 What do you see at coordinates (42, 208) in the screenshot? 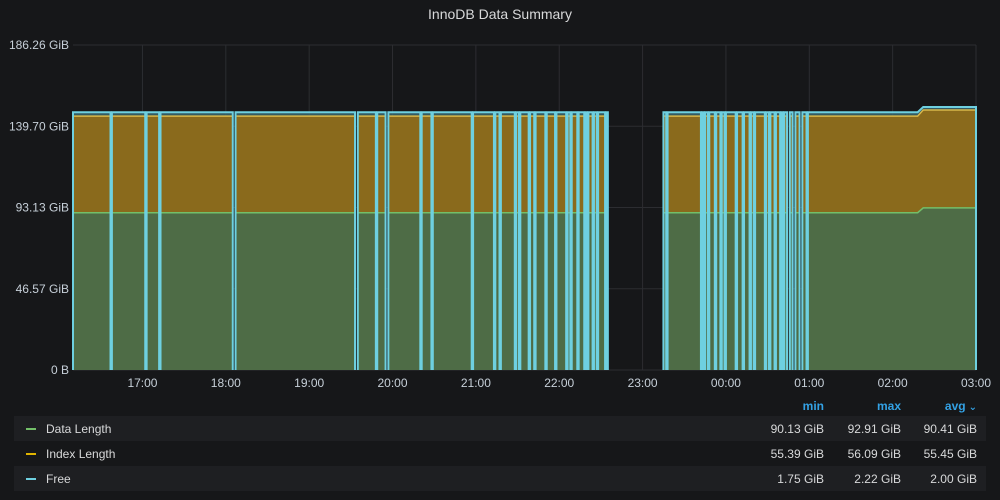
I see `y-tick-label: 93.13 GiB` at bounding box center [42, 208].